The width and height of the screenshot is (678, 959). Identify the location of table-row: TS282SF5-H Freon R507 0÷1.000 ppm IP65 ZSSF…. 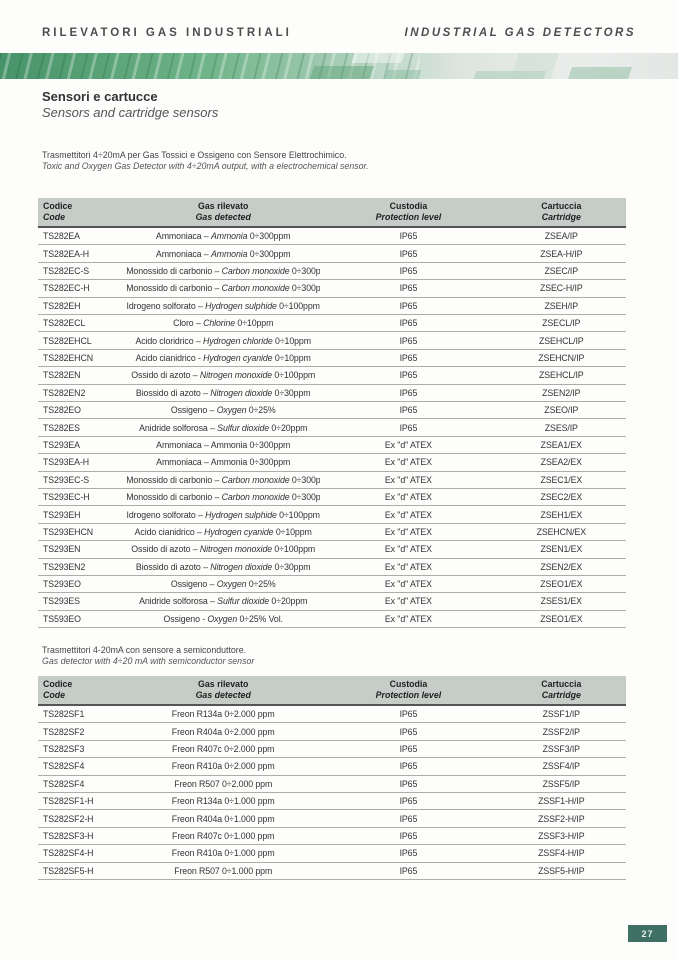
(332, 871).